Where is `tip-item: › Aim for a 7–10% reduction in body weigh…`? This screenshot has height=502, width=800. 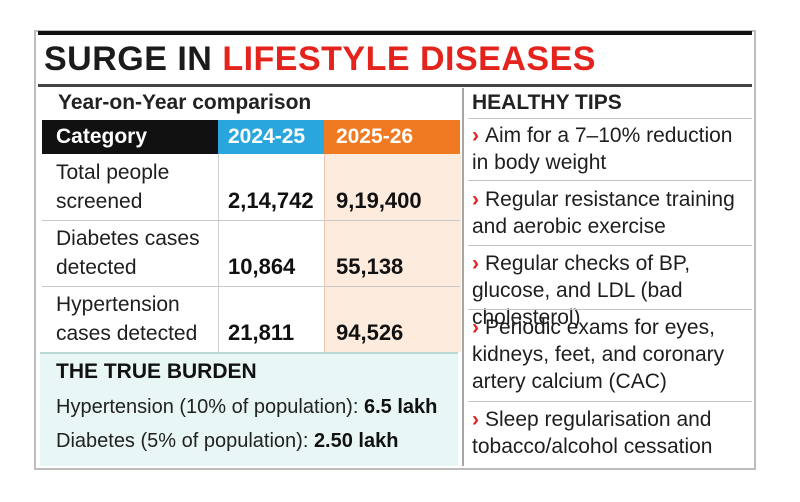
tip-item: › Aim for a 7–10% reduction in body weigh… is located at coordinates (612, 149).